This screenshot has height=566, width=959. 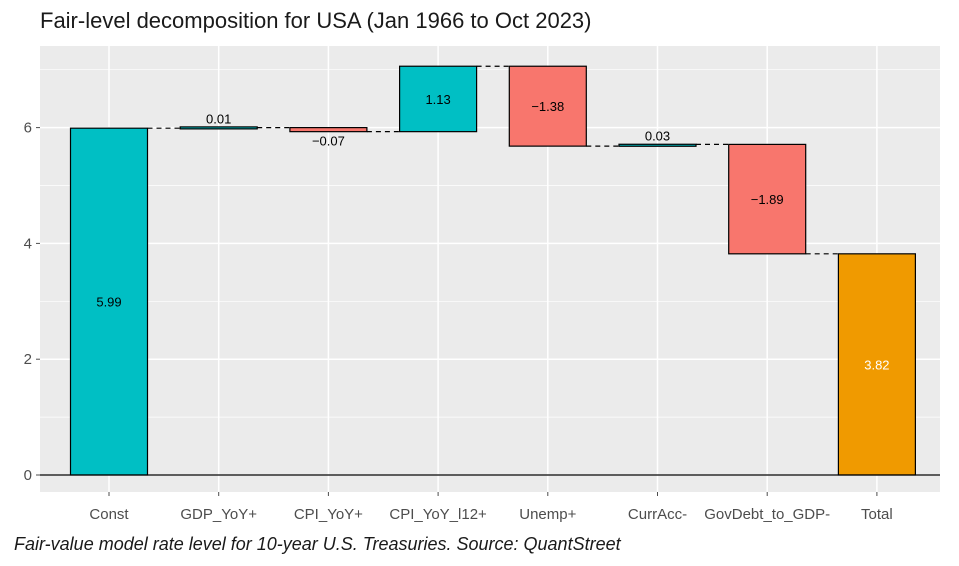 What do you see at coordinates (28, 128) in the screenshot?
I see `y-tick-label: 6` at bounding box center [28, 128].